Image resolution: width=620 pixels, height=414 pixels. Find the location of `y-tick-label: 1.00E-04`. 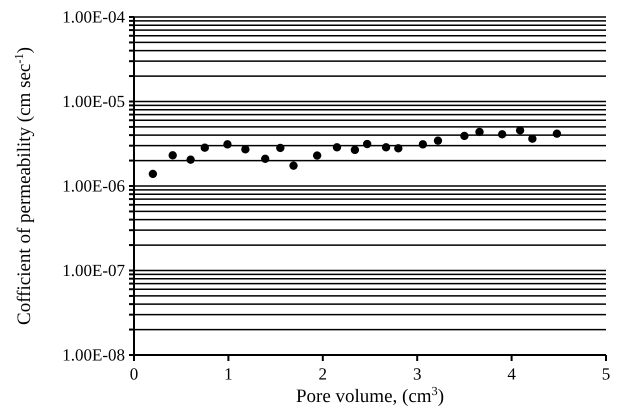

y-tick-label: 1.00E-04 is located at coordinates (94, 16).